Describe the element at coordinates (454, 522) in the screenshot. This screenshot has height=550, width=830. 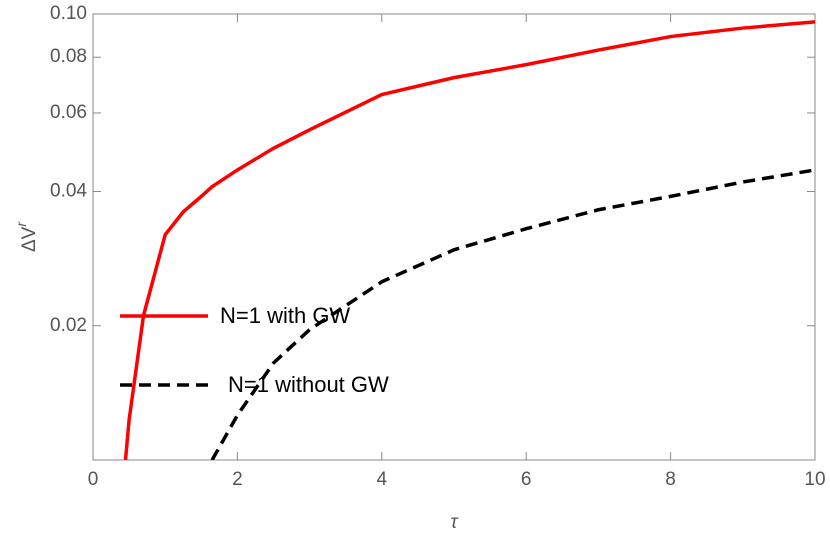
I see `x-axis-label: τ` at that location.